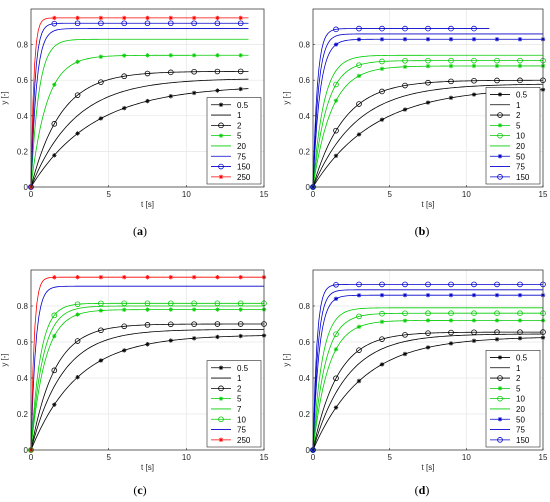  I want to click on x-axis-label: t [s], so click(147, 204).